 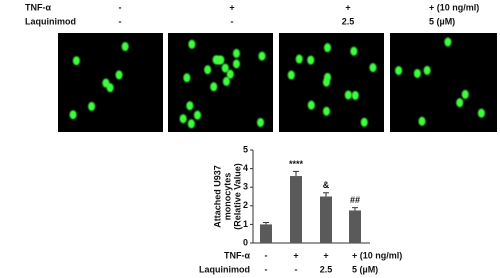 I want to click on y-tick-label: 5, so click(x=245, y=149).